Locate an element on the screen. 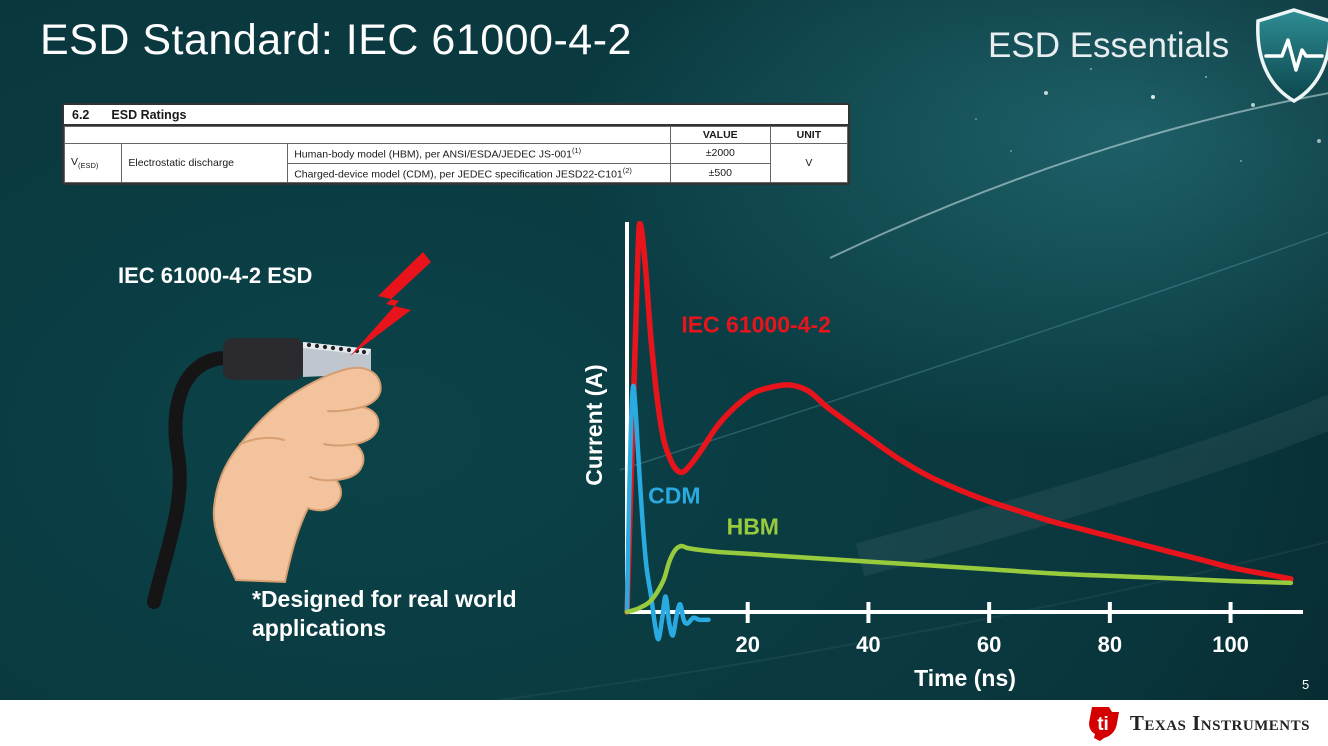 This screenshot has width=1328, height=746. table-section-heading: 6.2 ESD Ratings is located at coordinates (456, 115).